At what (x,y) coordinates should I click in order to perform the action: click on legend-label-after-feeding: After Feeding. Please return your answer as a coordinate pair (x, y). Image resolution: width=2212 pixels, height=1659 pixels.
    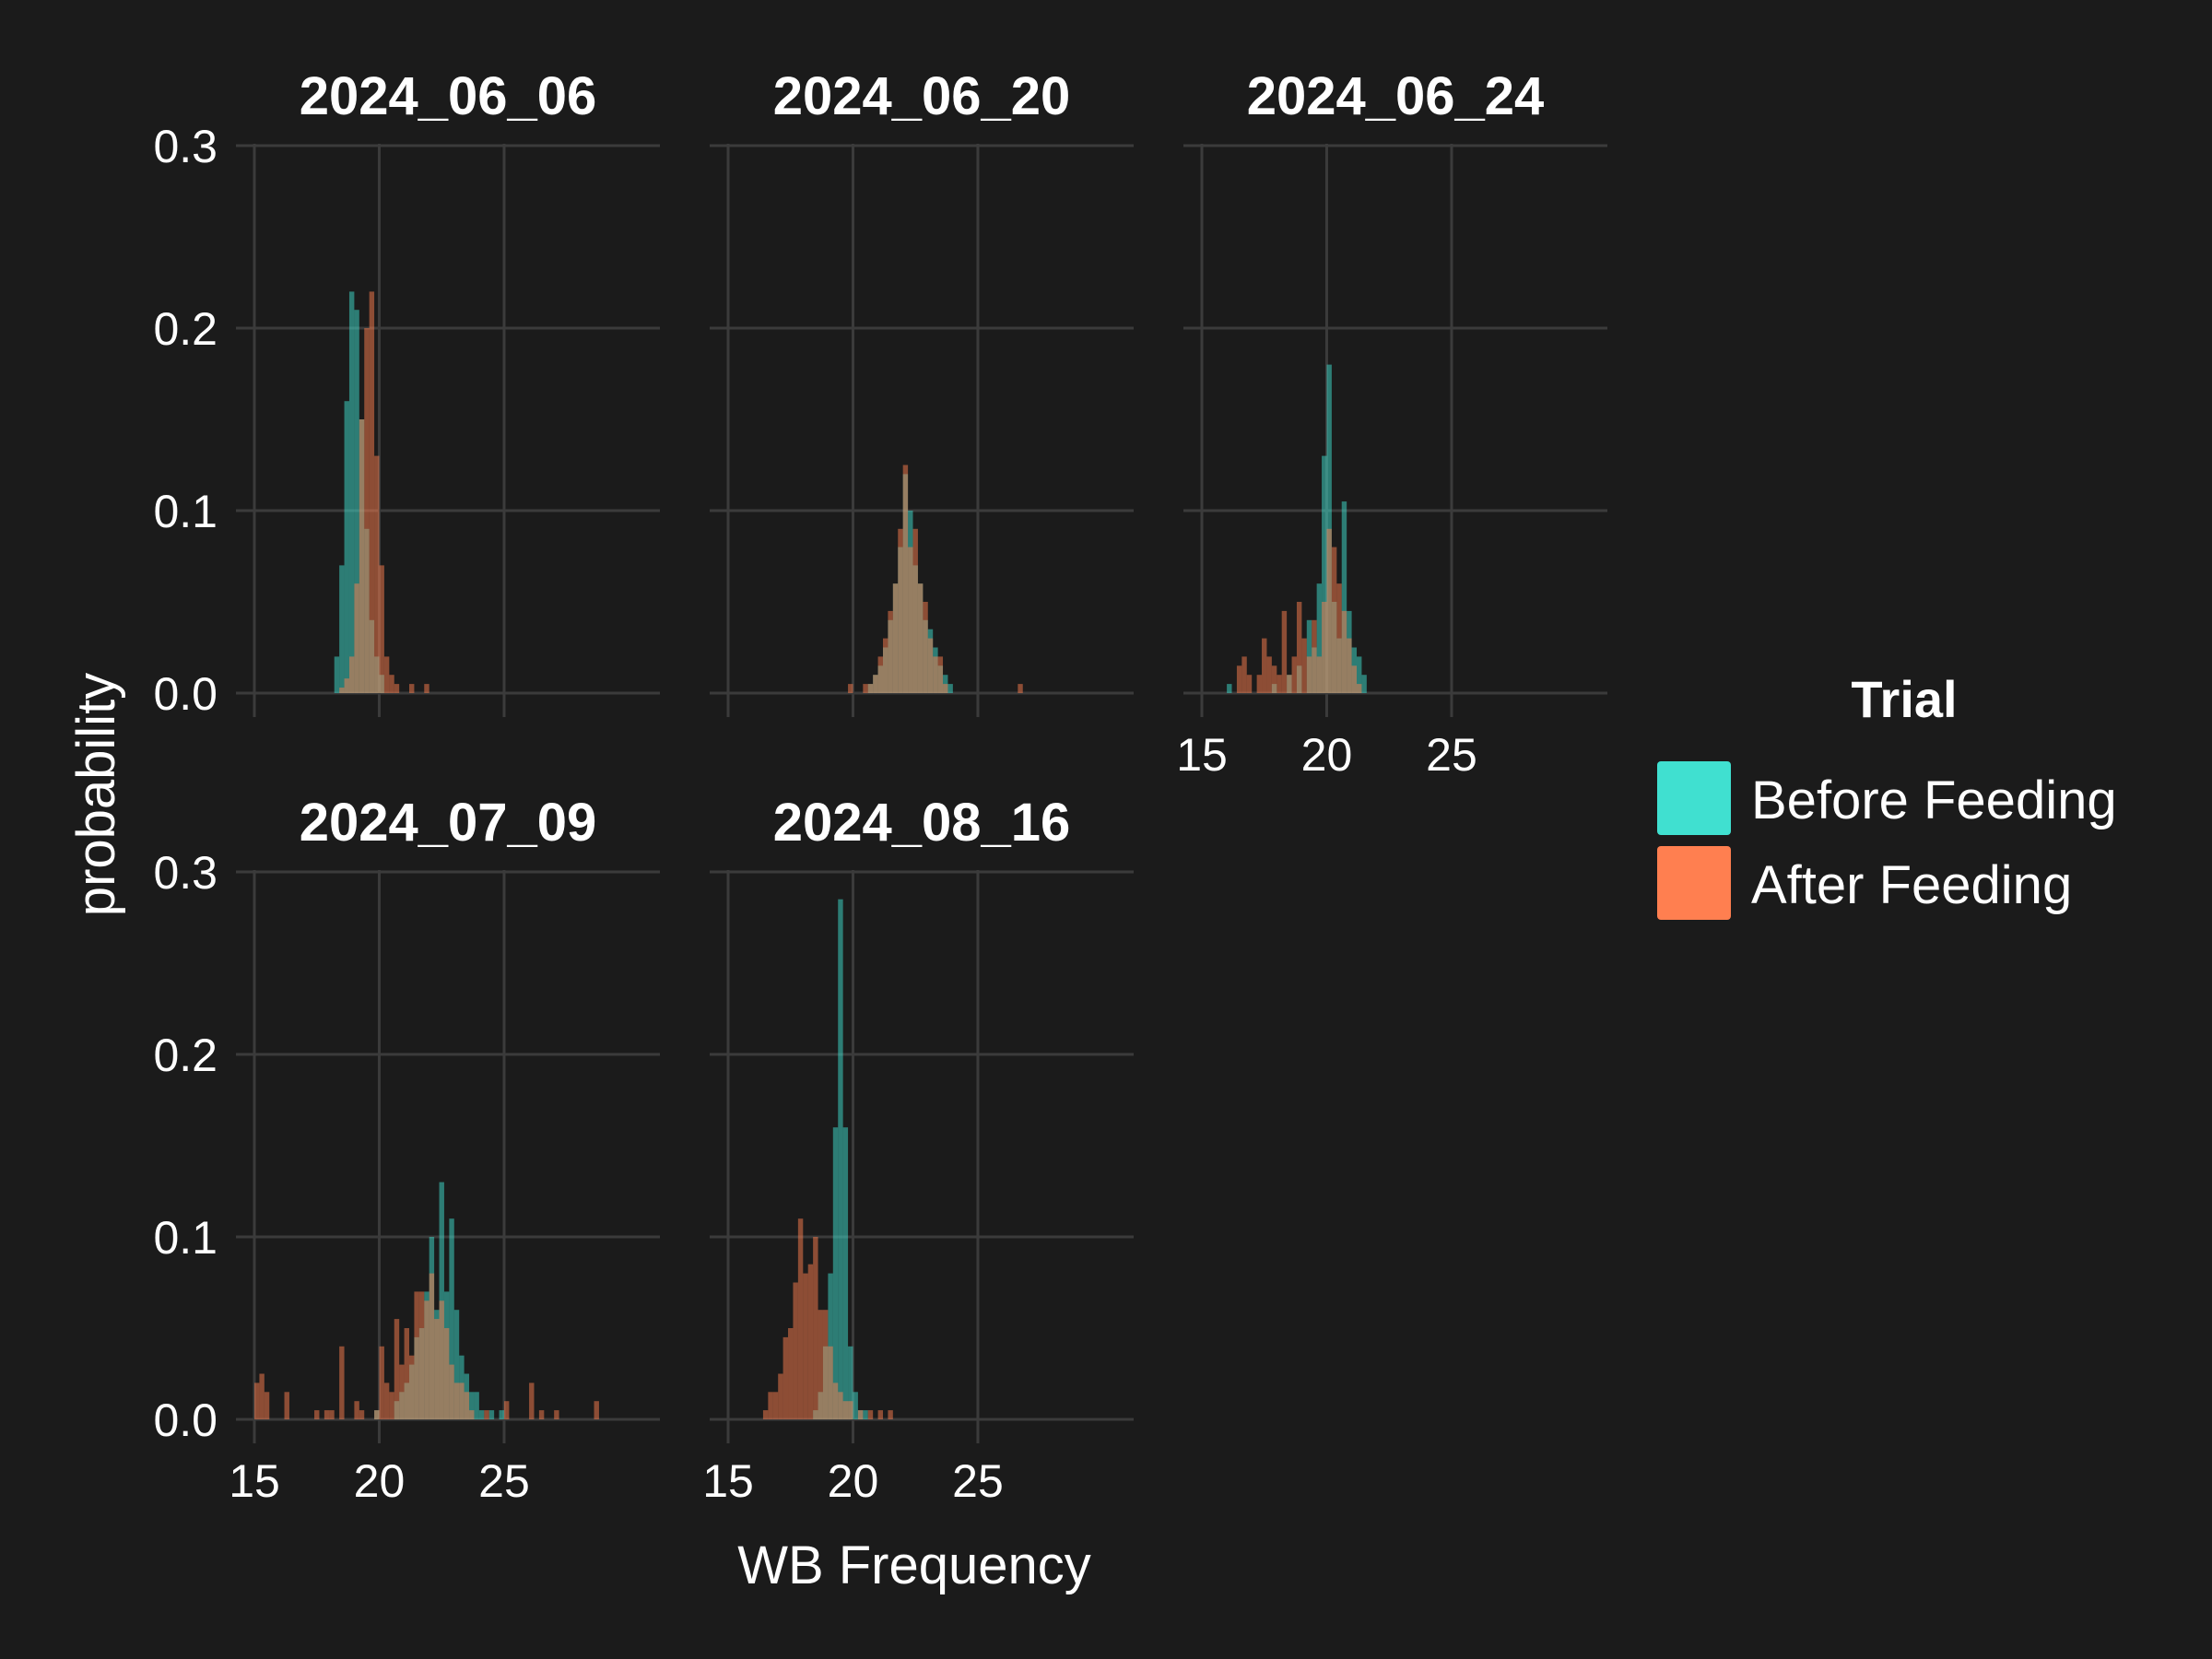
    Looking at the image, I should click on (1911, 885).